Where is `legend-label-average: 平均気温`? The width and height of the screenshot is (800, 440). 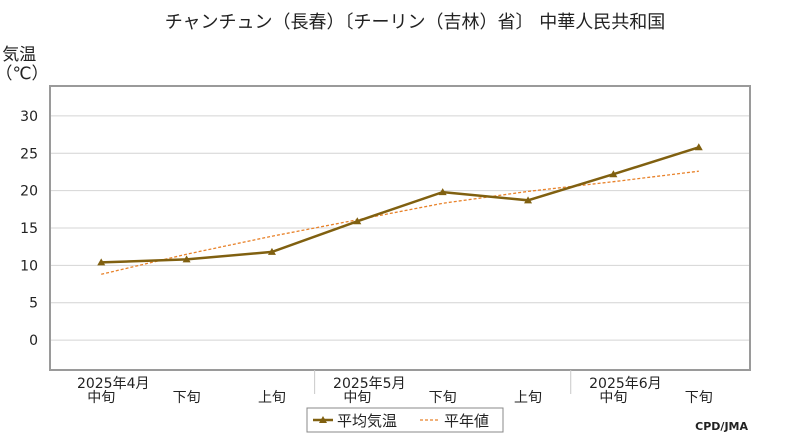 legend-label-average: 平均気温 is located at coordinates (367, 421).